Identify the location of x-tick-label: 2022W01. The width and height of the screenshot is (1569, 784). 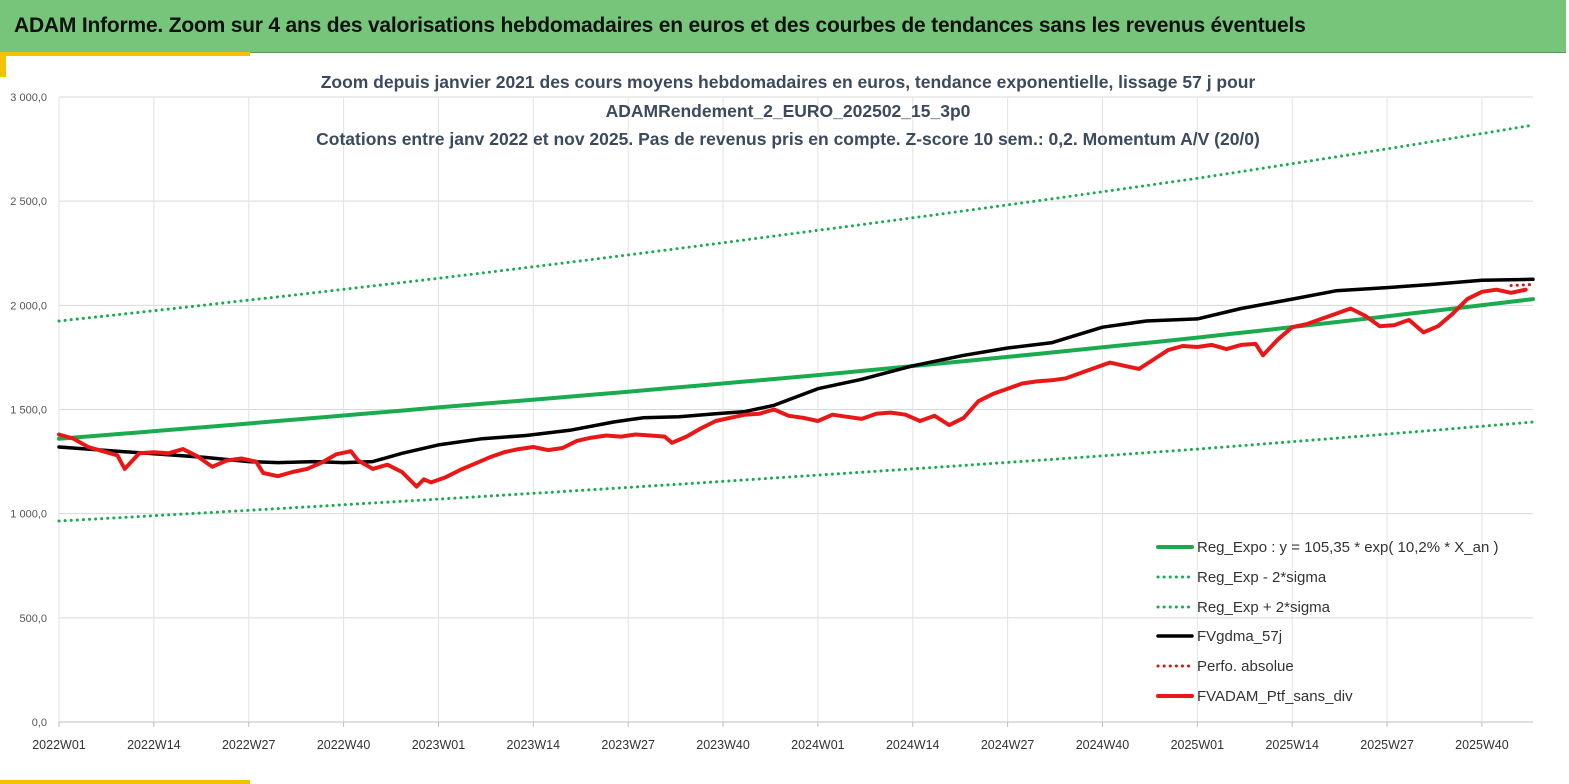
(59, 745).